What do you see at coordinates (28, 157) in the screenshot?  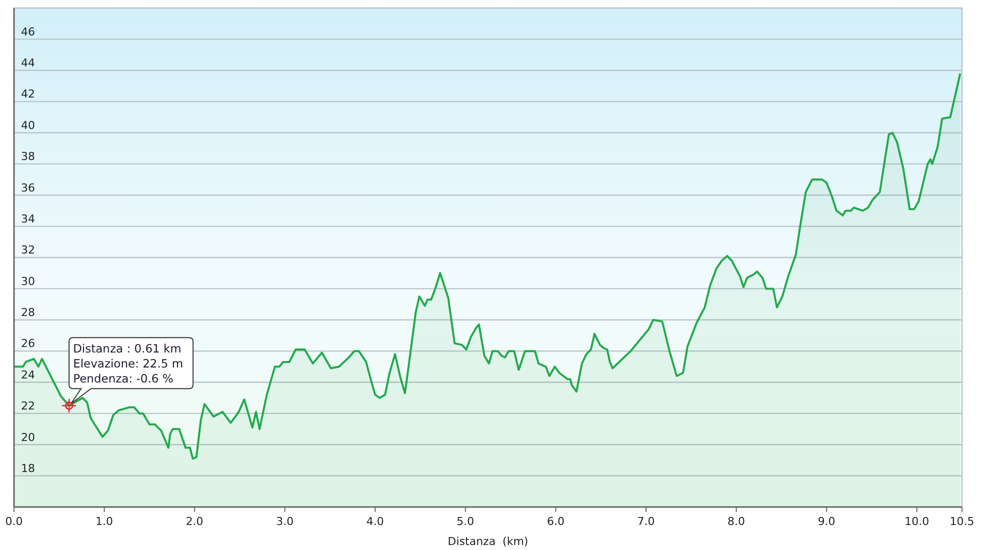 I see `y-tick-label: 38` at bounding box center [28, 157].